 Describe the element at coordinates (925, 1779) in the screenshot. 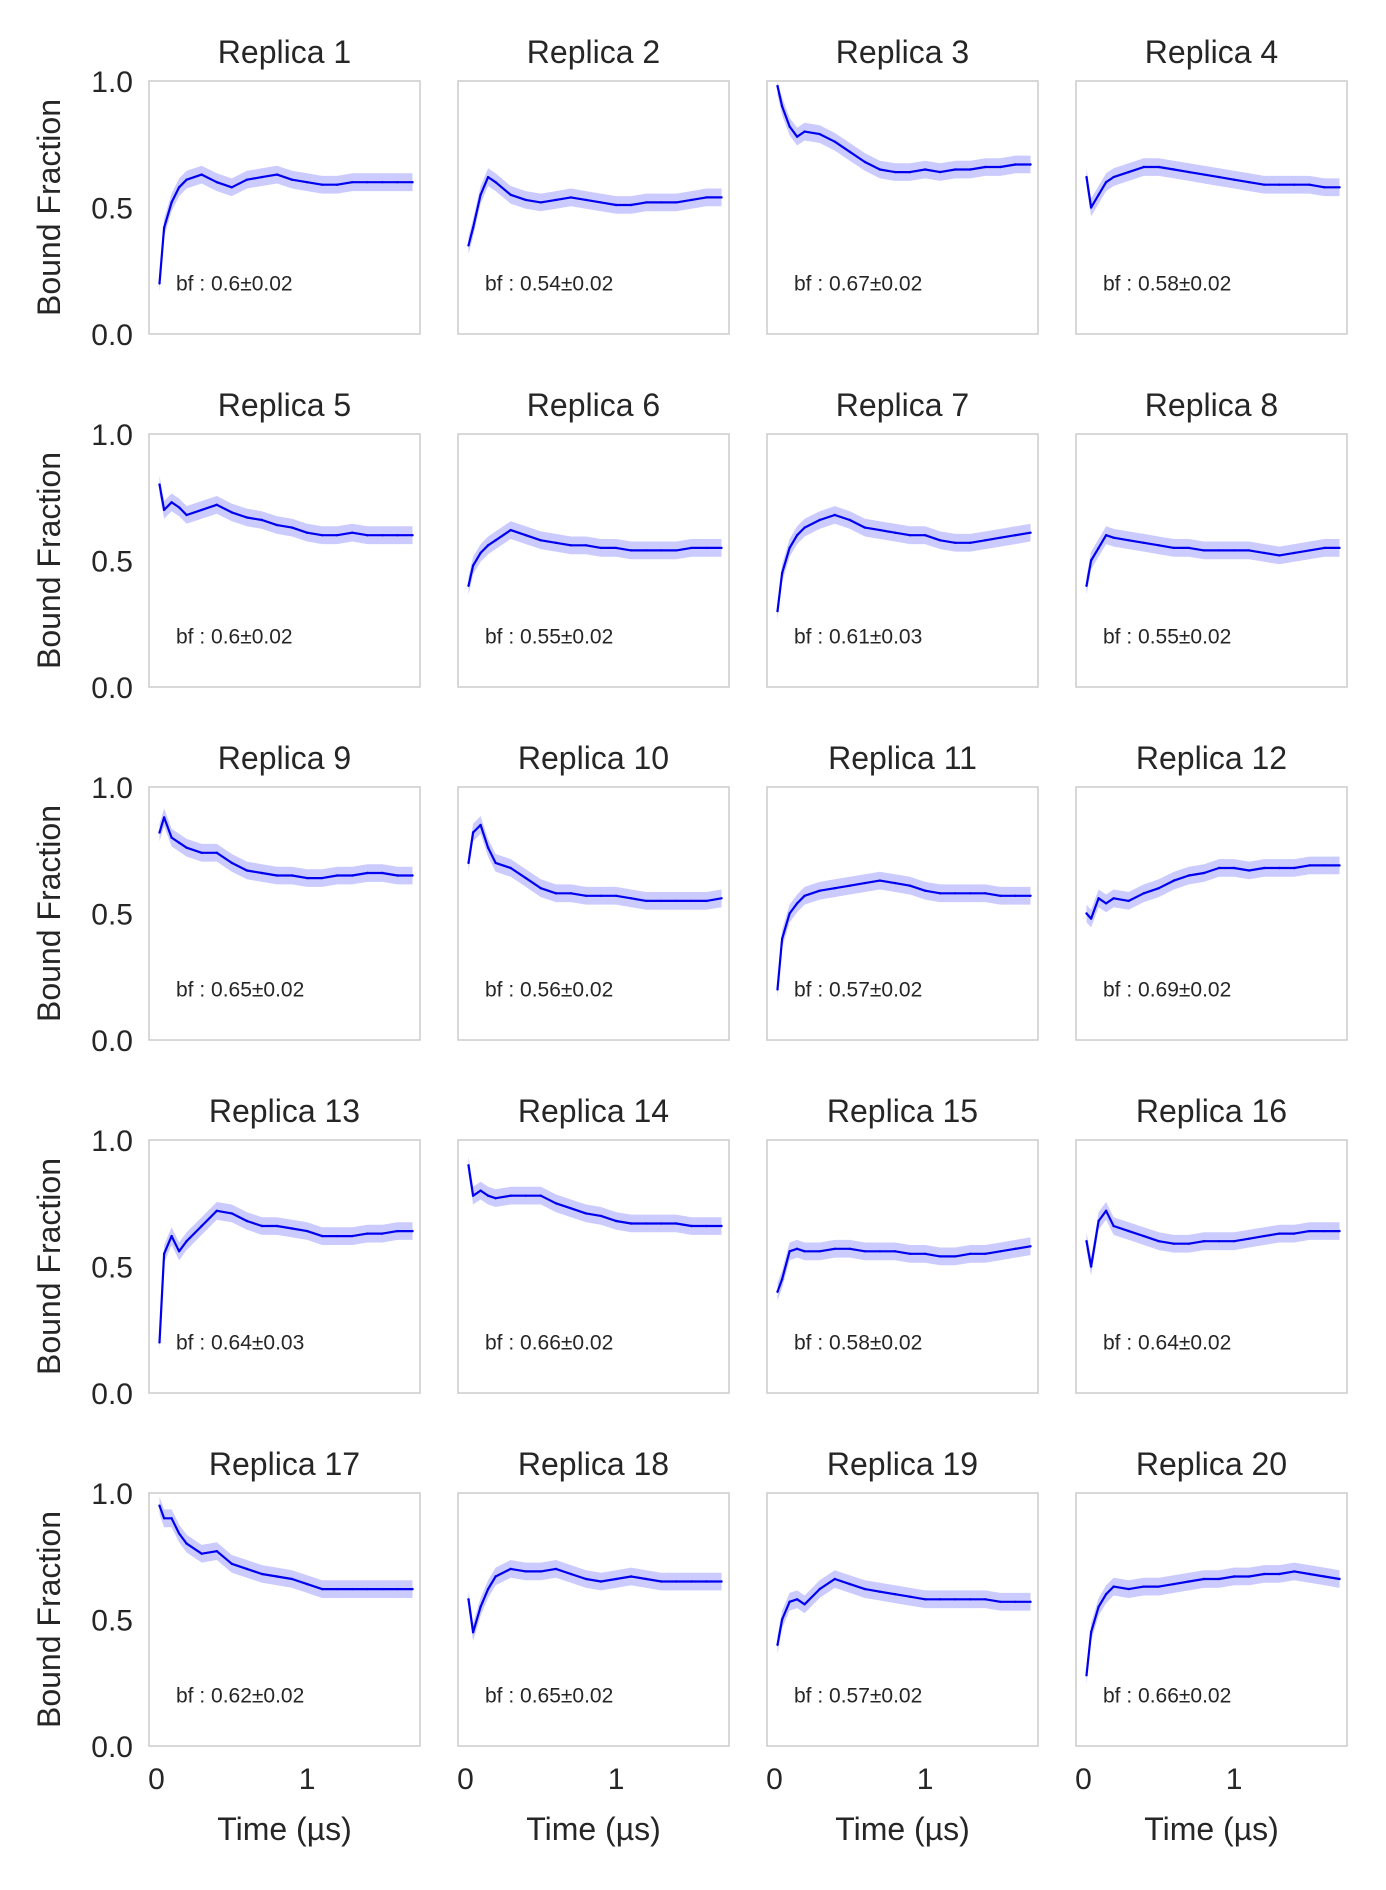

I see `x-tick-label: 1` at that location.